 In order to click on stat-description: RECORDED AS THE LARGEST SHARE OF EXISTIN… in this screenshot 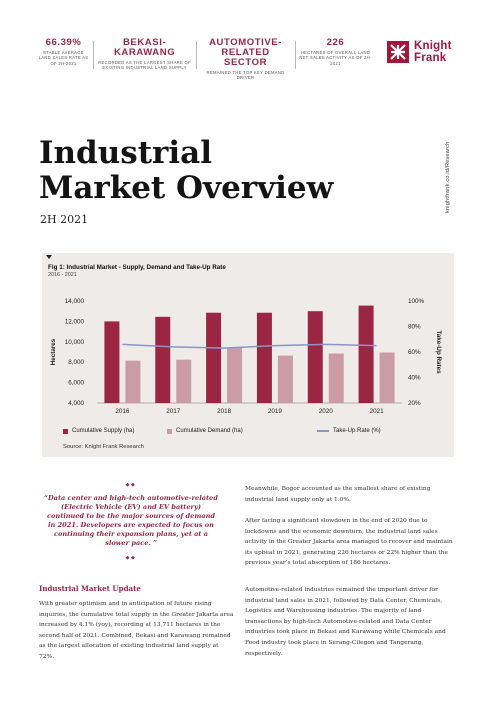, I will do `click(144, 65)`.